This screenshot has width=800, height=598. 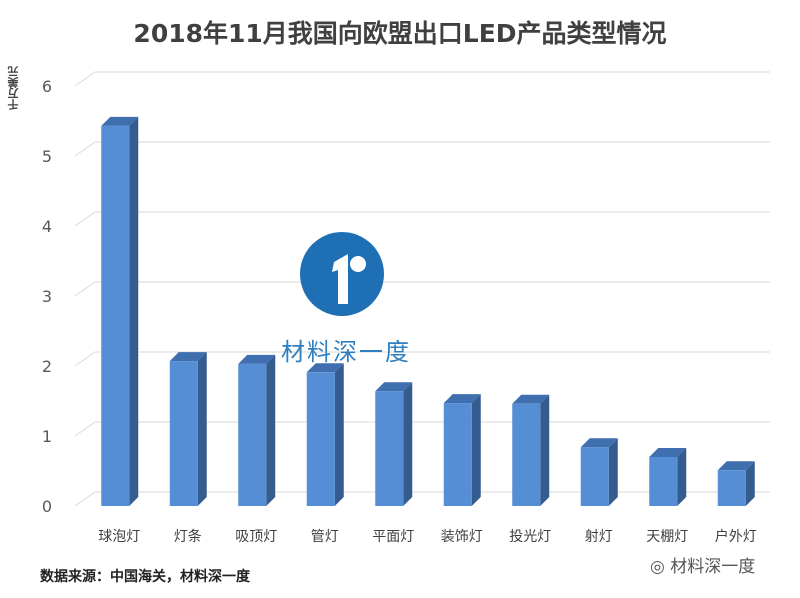 I want to click on x-tick-label: 灯条, so click(x=188, y=536).